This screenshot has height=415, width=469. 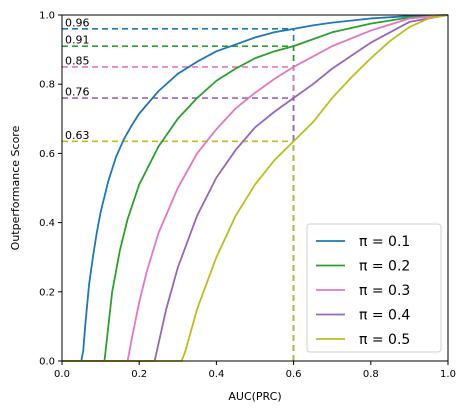 I want to click on y-tick-label: 0.0, so click(x=47, y=362).